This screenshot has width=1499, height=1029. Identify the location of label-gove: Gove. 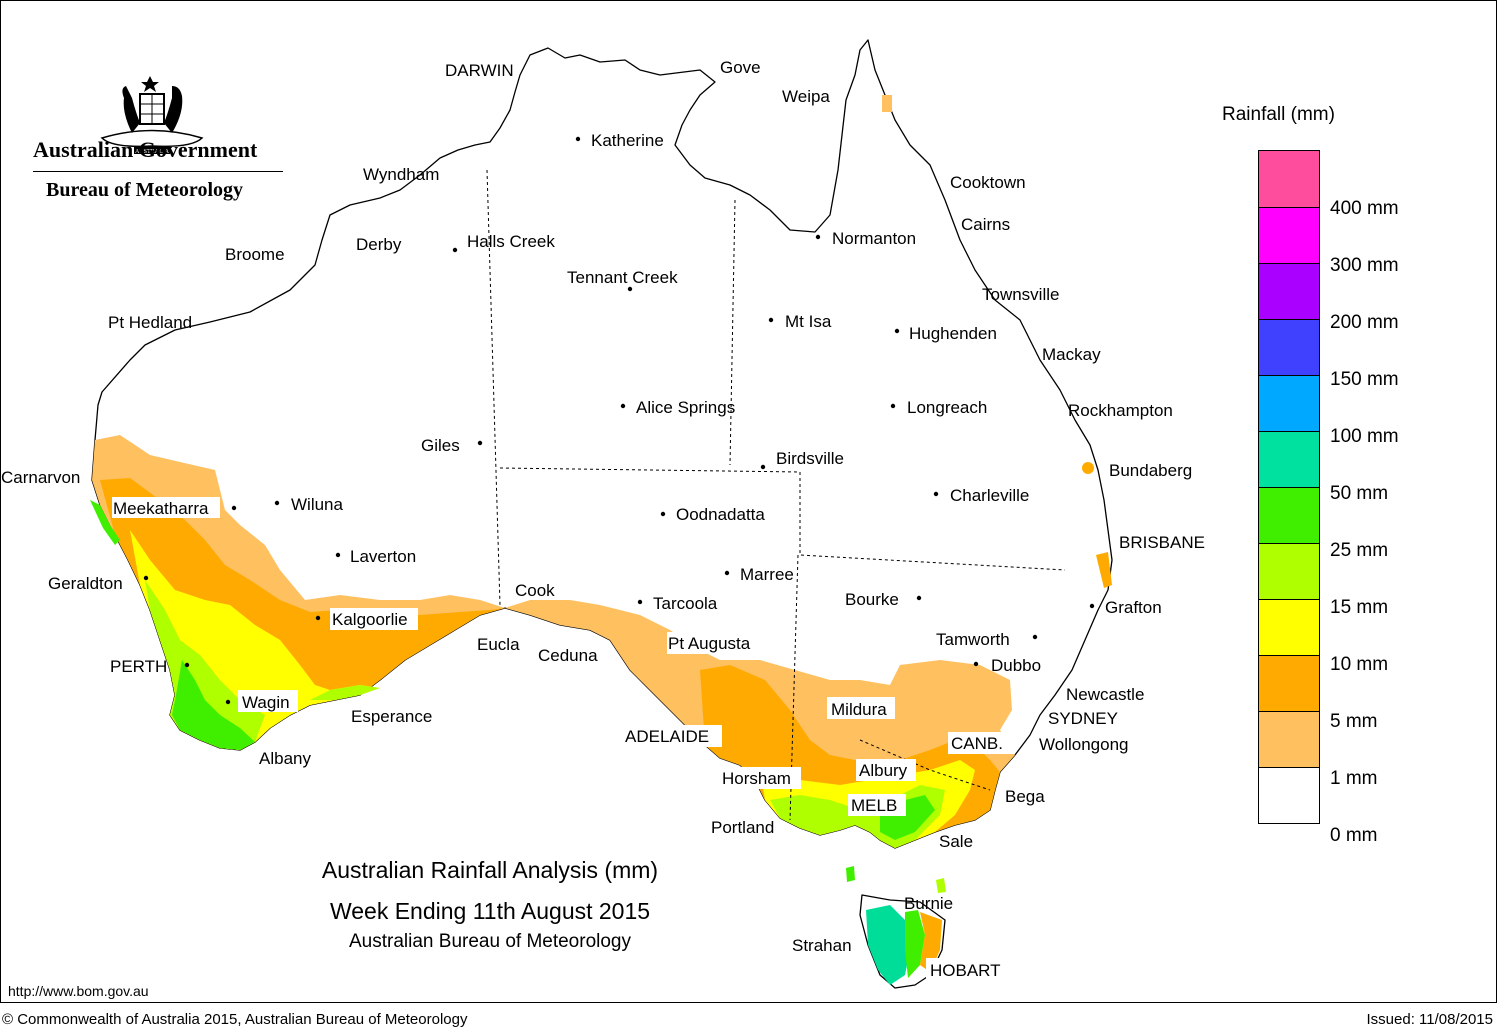
(740, 67).